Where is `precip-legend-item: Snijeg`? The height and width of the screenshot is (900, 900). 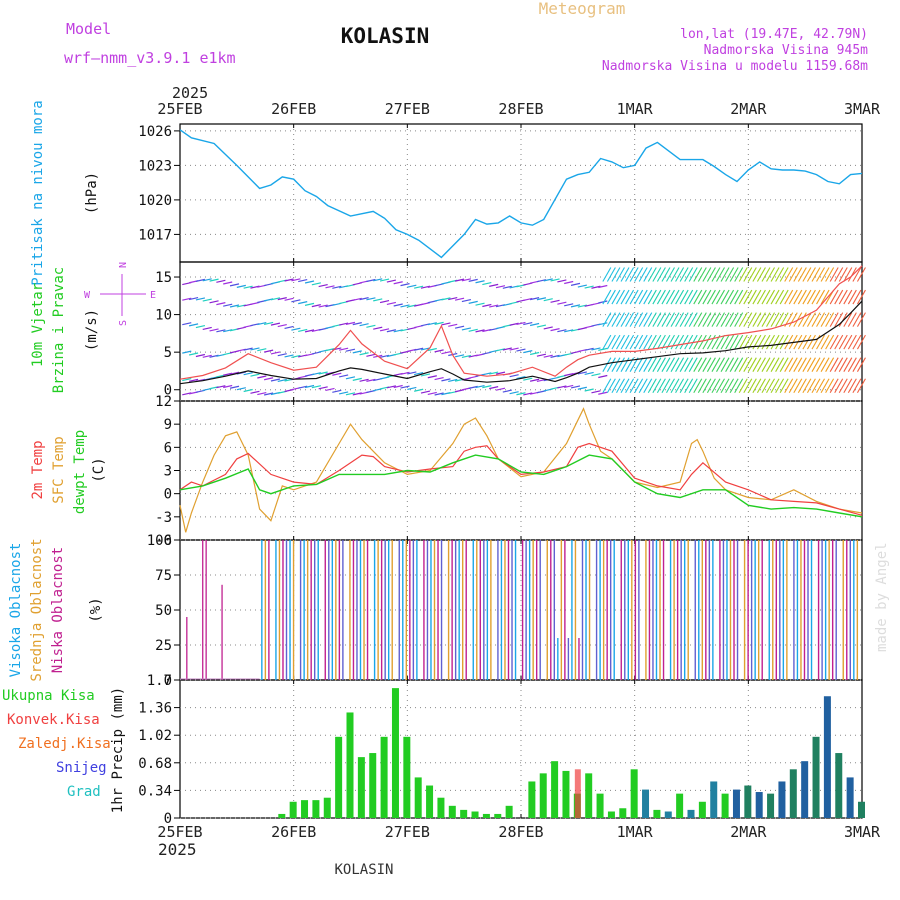
precip-legend-item: Snijeg is located at coordinates (81, 768).